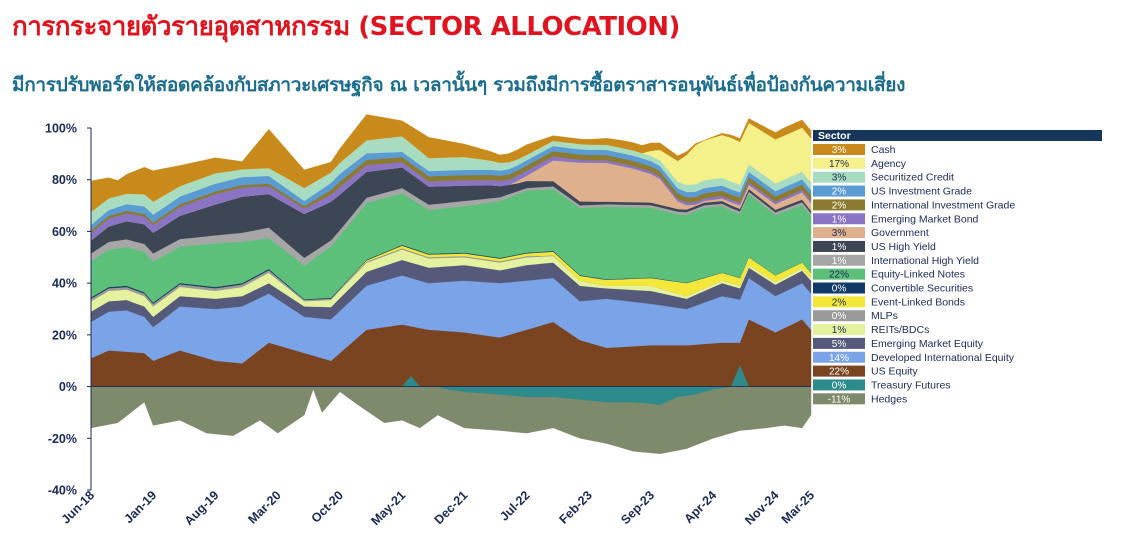 The height and width of the screenshot is (555, 1137). I want to click on legend-item-government: 3% Government, so click(871, 233).